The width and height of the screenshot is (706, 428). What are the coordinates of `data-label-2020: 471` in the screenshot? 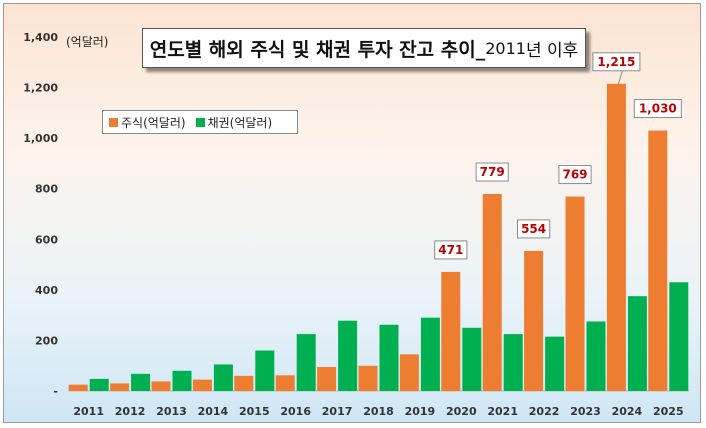 It's located at (450, 250).